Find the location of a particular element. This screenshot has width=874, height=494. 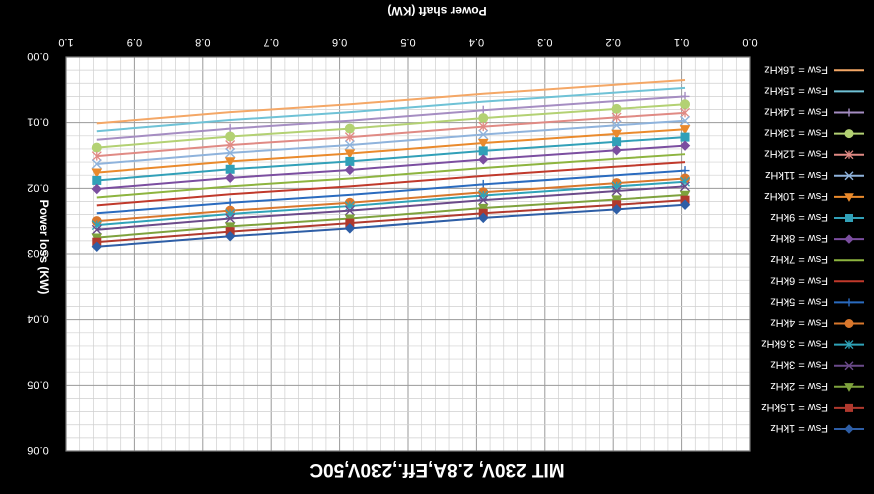

y-tick-label: 0.01 is located at coordinates (37, 122).